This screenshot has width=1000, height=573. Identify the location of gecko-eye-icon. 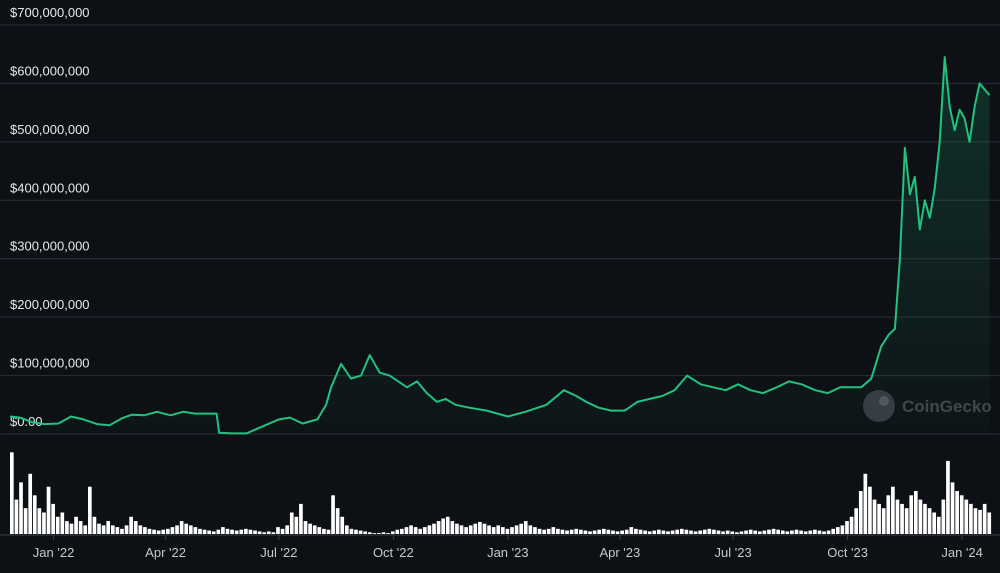
(884, 401).